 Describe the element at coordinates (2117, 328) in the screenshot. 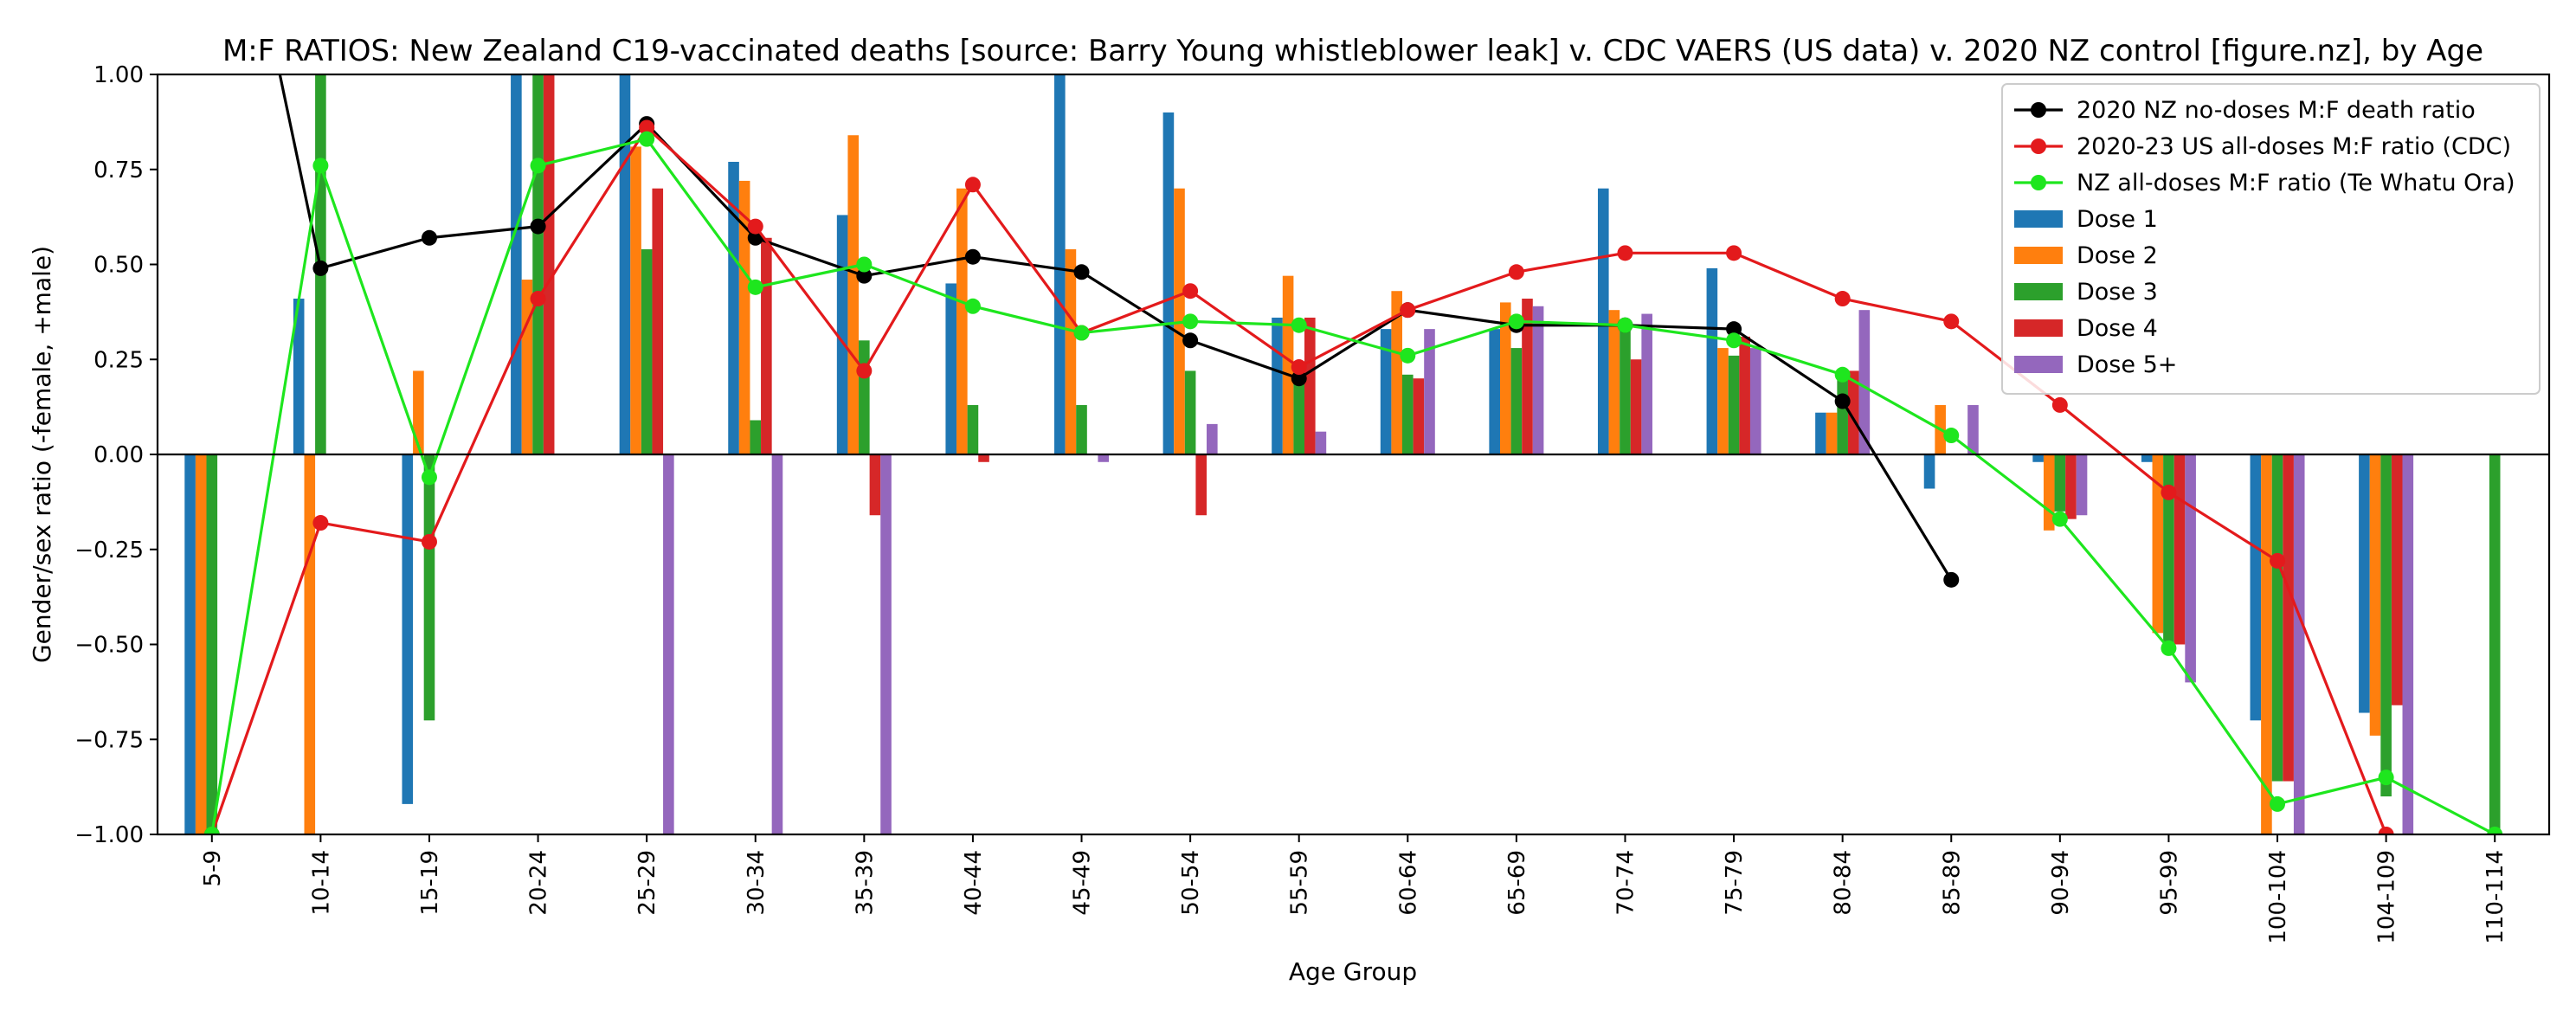

I see `legend-label-dose-4: Dose 4` at that location.